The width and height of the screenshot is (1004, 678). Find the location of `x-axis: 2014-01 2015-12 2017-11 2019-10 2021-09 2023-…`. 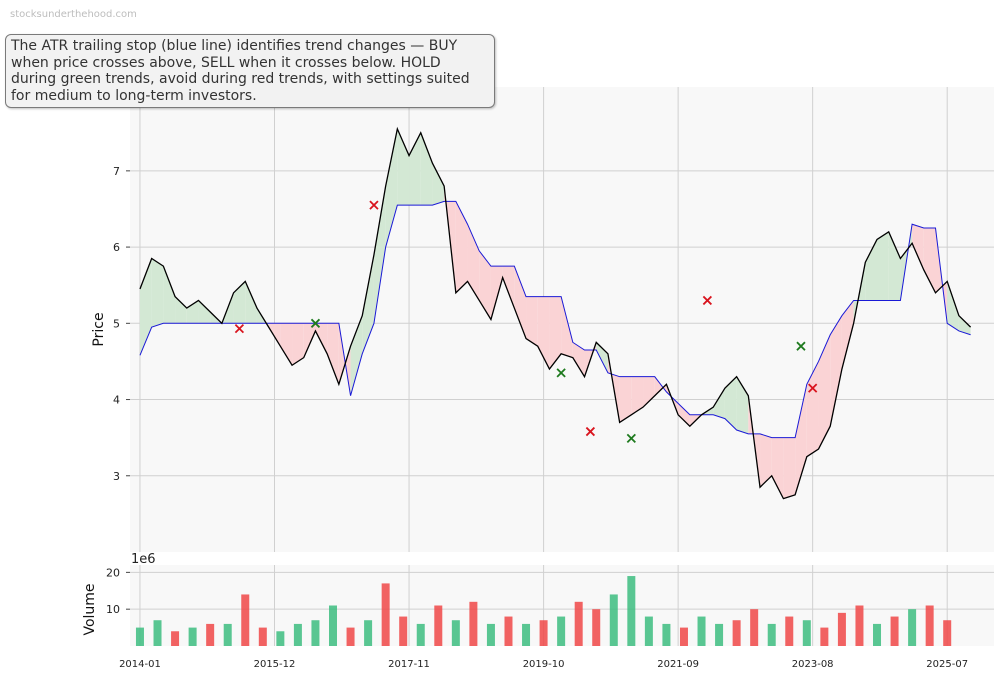

x-axis: 2014-01 2015-12 2017-11 2019-10 2021-09 2023-… is located at coordinates (543, 664).